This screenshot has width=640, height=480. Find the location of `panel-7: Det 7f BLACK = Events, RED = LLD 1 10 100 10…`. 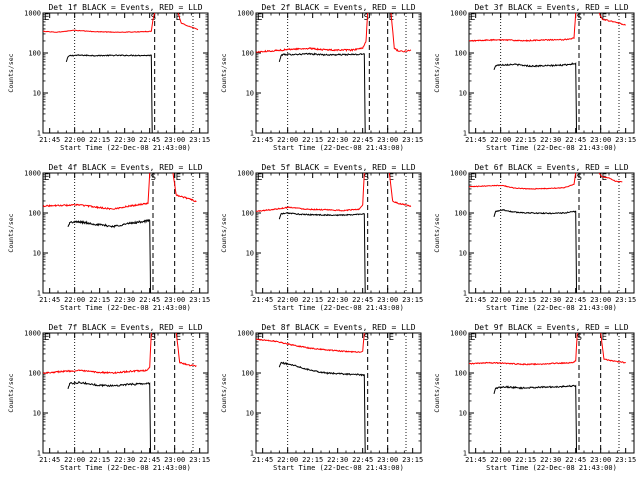

panel-7: Det 7f BLACK = Events, RED = LLD 1 10 100 10… is located at coordinates (108, 397).